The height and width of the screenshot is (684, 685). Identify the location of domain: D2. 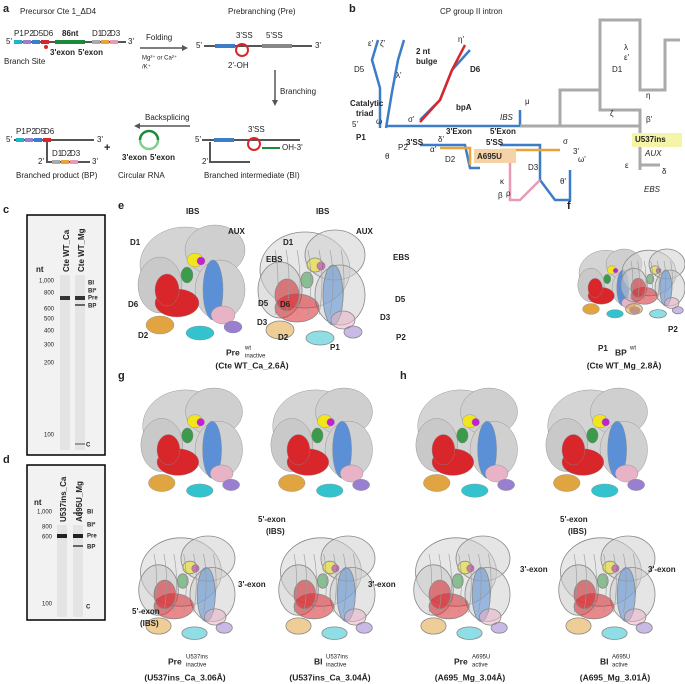
(106, 33).